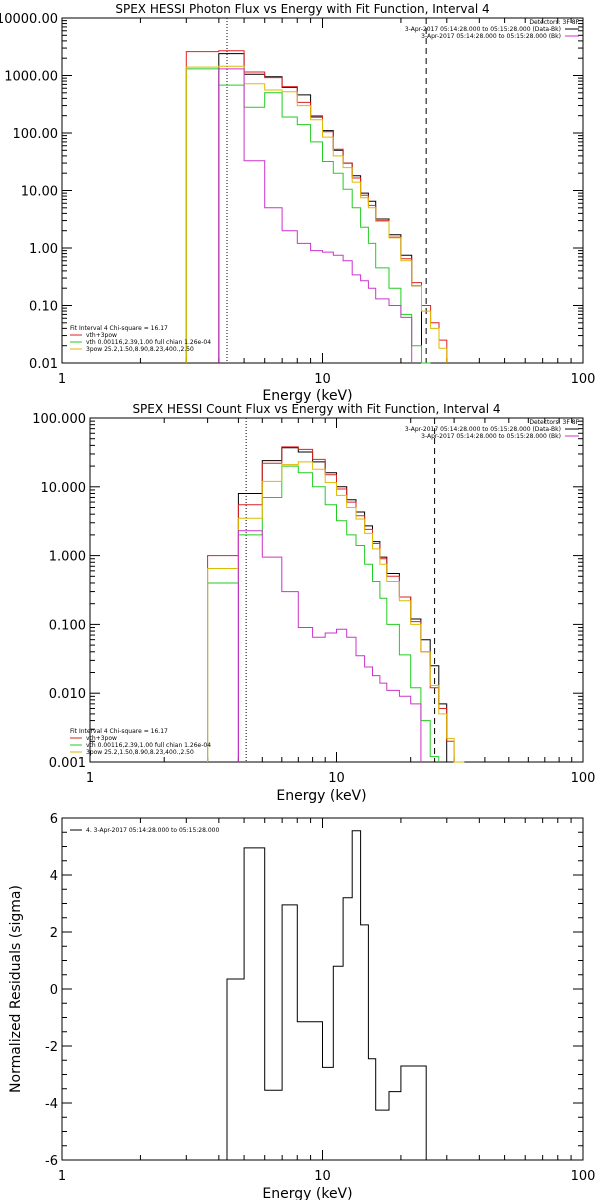 The image size is (600, 1200). I want to click on y-tick-label: 2, so click(54, 933).